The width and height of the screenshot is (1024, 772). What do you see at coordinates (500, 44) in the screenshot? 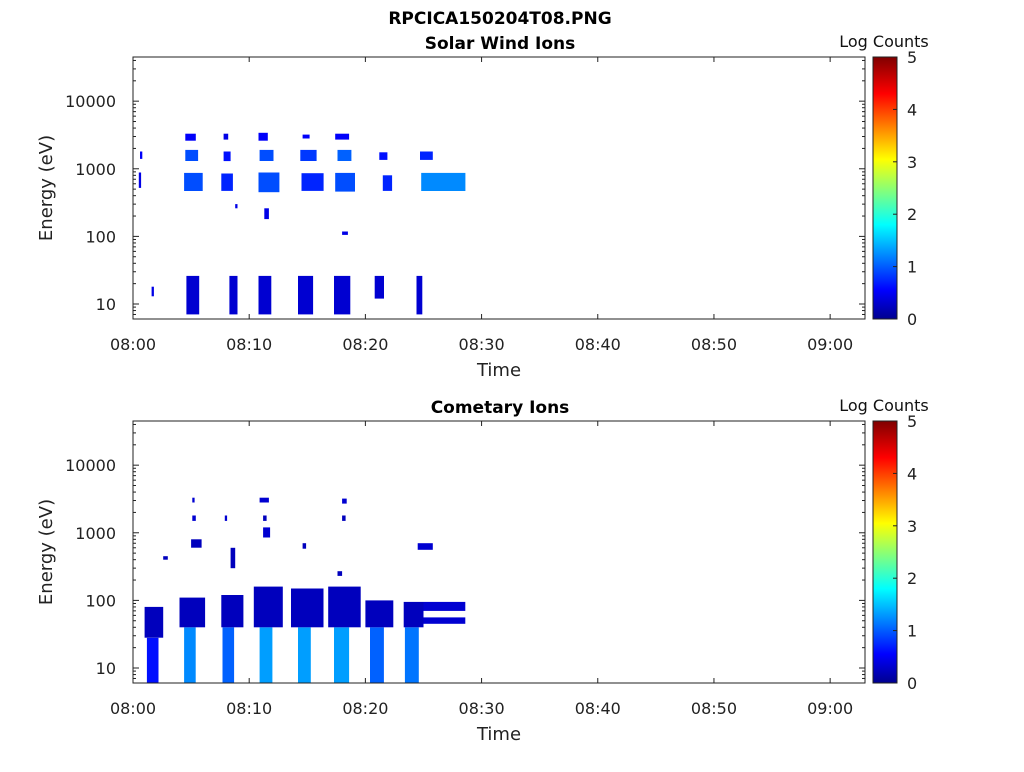
I see `panel-title-solar-wind: Solar Wind Ions` at bounding box center [500, 44].